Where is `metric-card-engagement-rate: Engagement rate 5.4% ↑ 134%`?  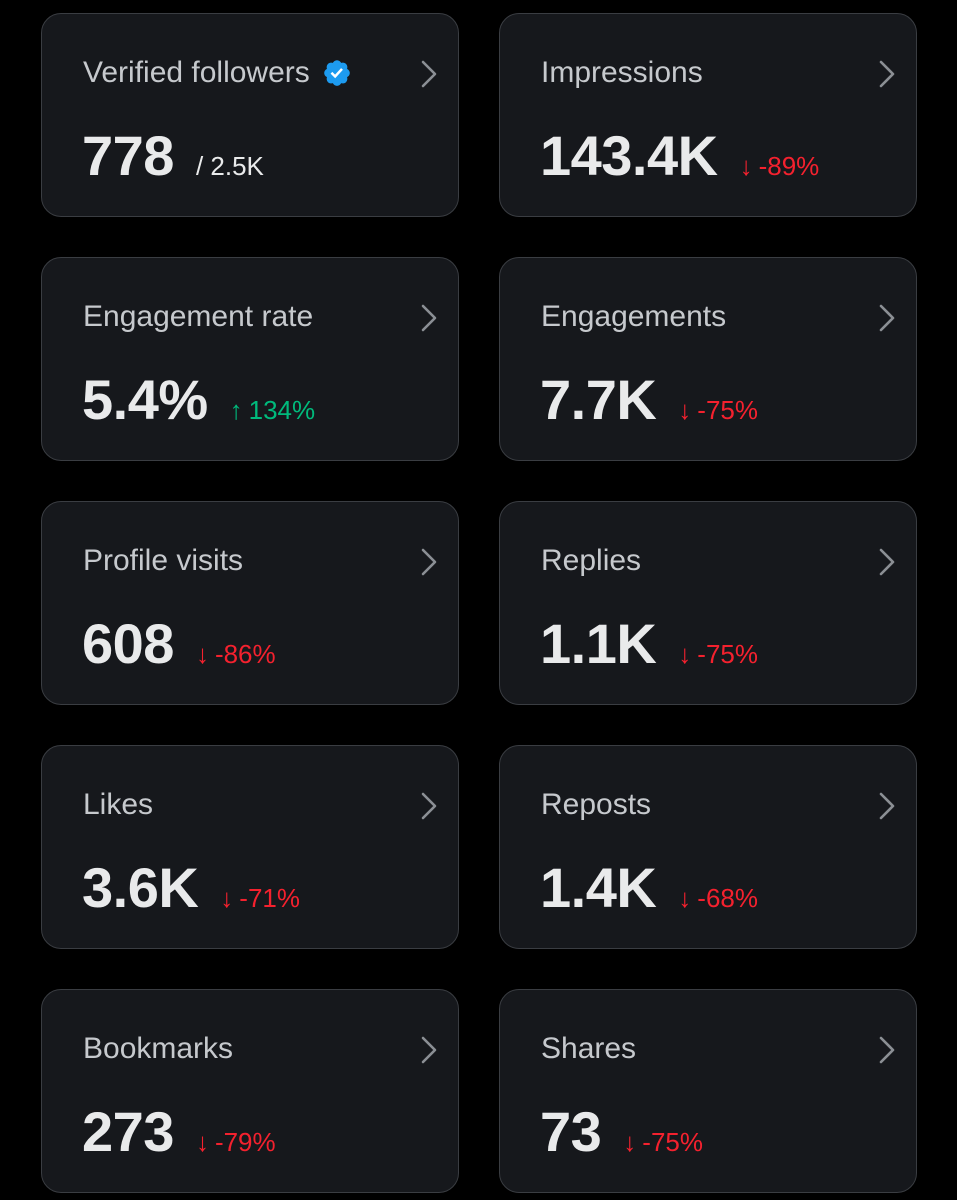 metric-card-engagement-rate: Engagement rate 5.4% ↑ 134% is located at coordinates (250, 359).